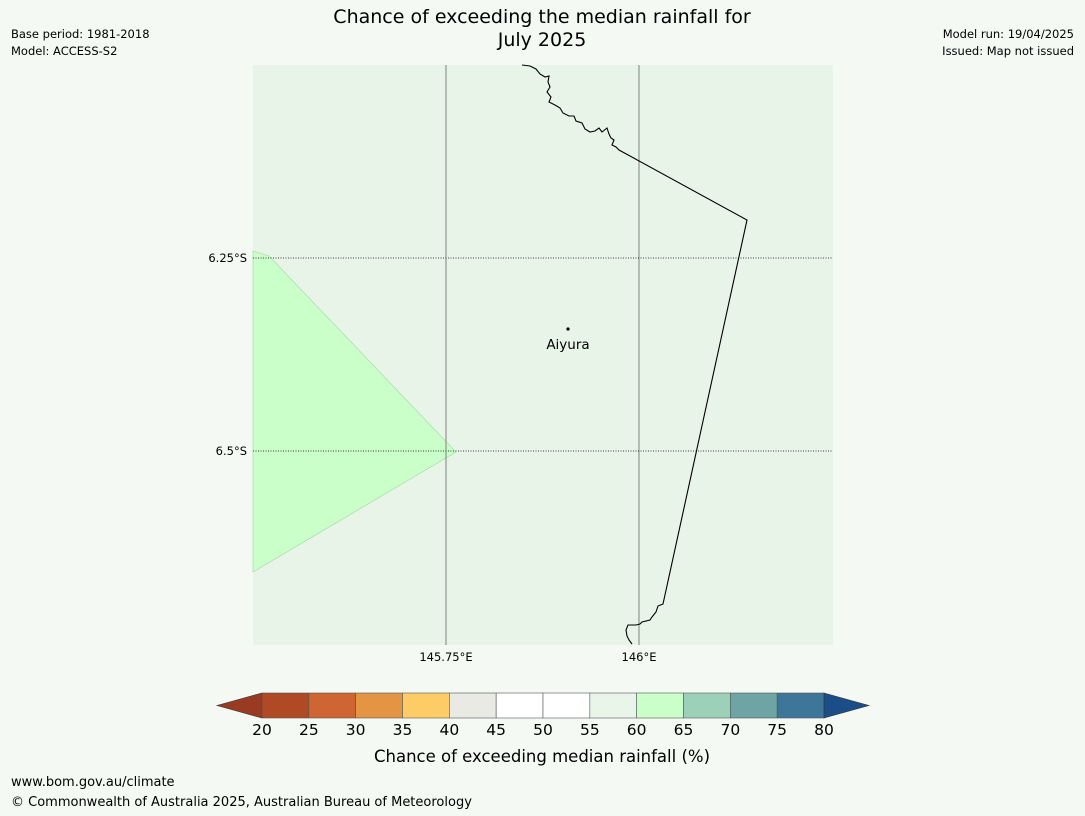 This screenshot has width=1085, height=816. I want to click on colorbar-tick-label: 30, so click(356, 730).